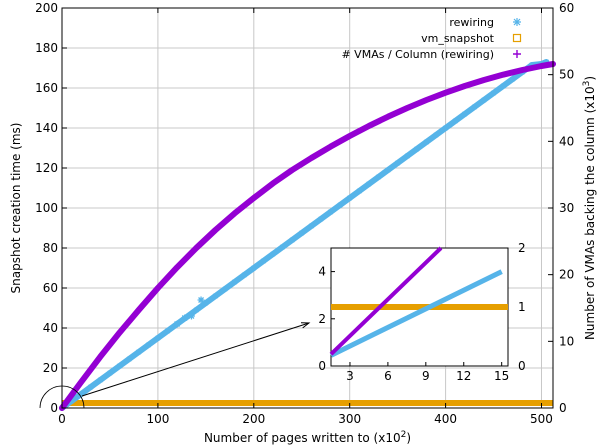  What do you see at coordinates (566, 75) in the screenshot?
I see `y2-tick-label: 50` at bounding box center [566, 75].